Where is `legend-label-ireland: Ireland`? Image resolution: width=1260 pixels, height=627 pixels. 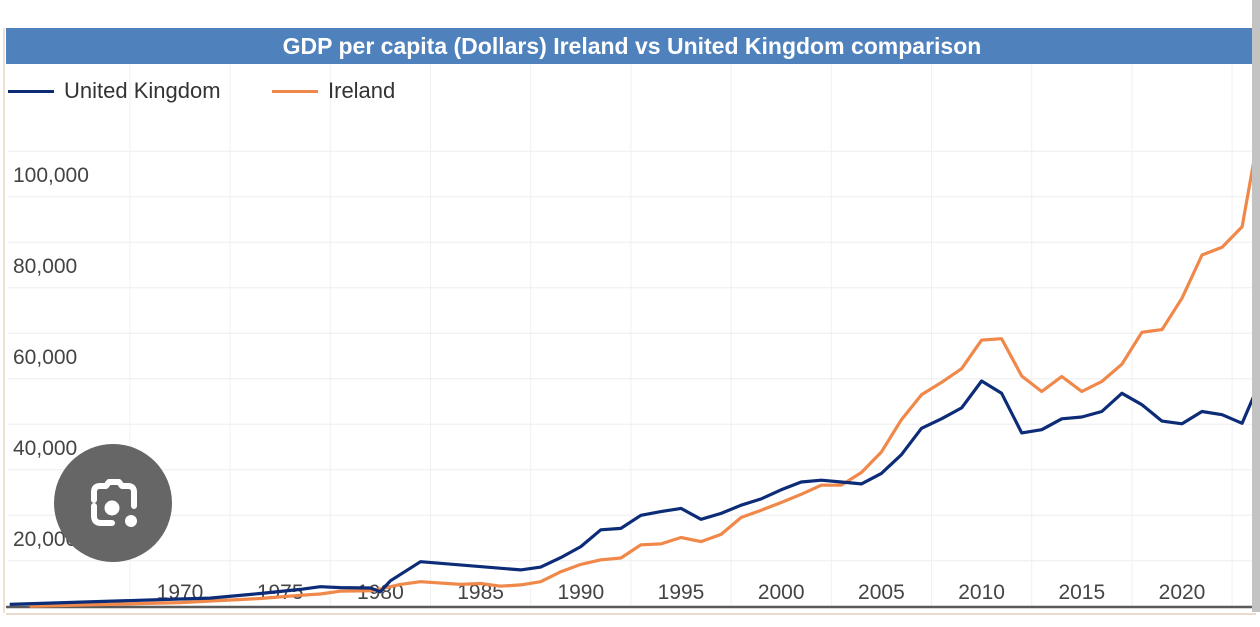 legend-label-ireland: Ireland is located at coordinates (362, 90).